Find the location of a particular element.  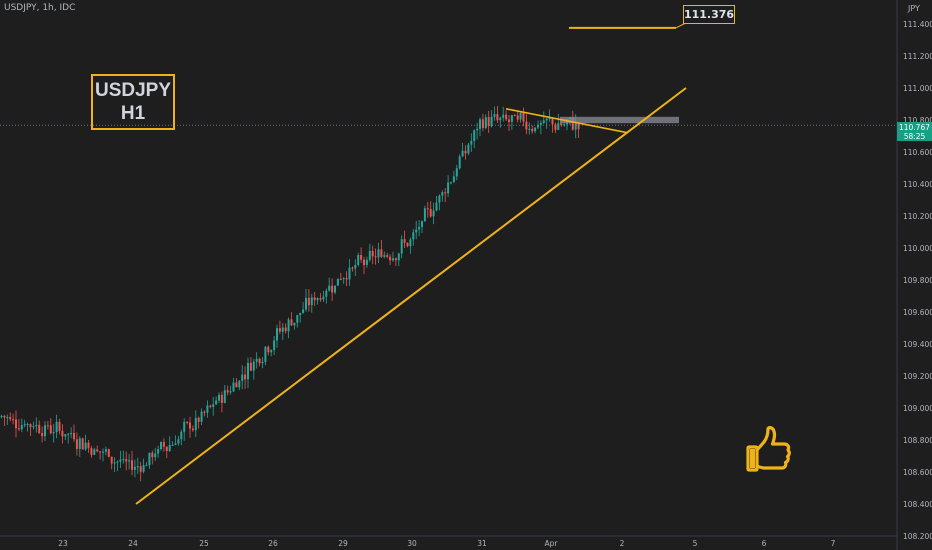

price-tick-label: 110.400 is located at coordinates (917, 184).